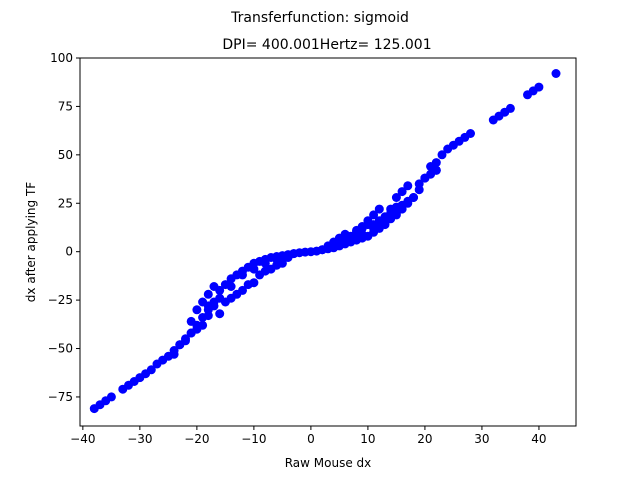 Image resolution: width=640 pixels, height=480 pixels. I want to click on x-axis-label: Raw Mouse dx, so click(328, 463).